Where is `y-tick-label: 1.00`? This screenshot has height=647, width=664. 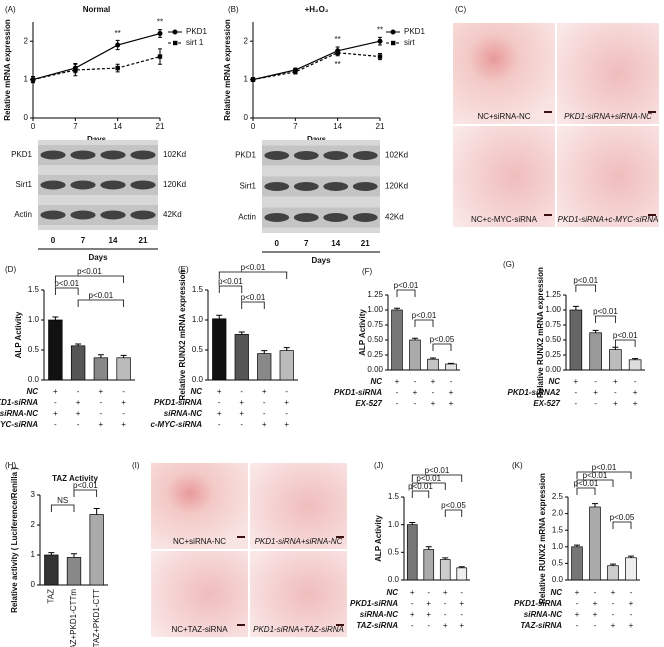 y-tick-label: 1.00 is located at coordinates (553, 309).